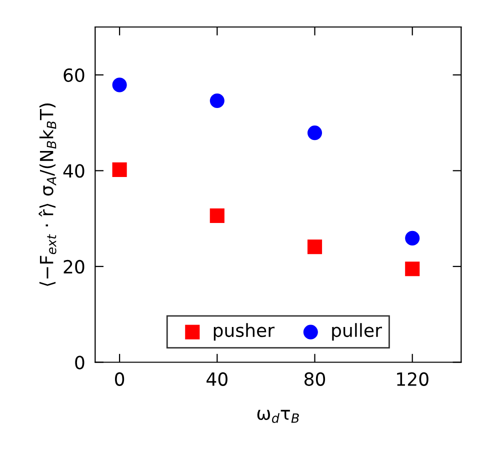 This screenshot has height=450, width=488. Describe the element at coordinates (217, 379) in the screenshot. I see `x-tick-label: 40` at that location.